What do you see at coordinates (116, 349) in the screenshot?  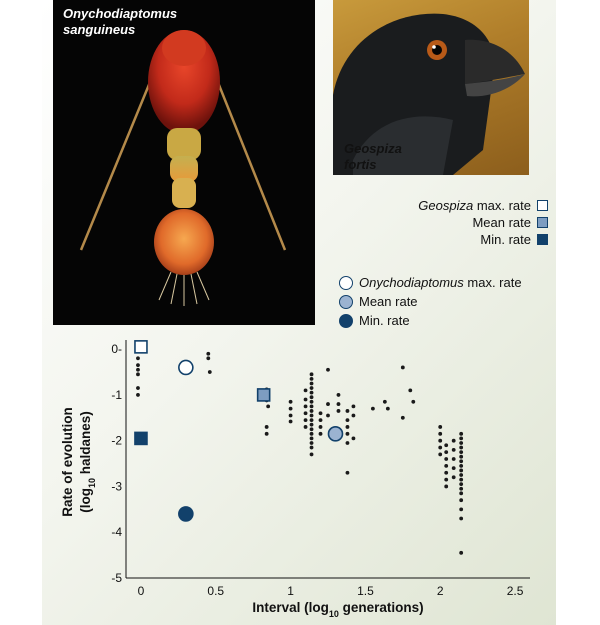 I see `y-tick-label: 0-` at bounding box center [116, 349].